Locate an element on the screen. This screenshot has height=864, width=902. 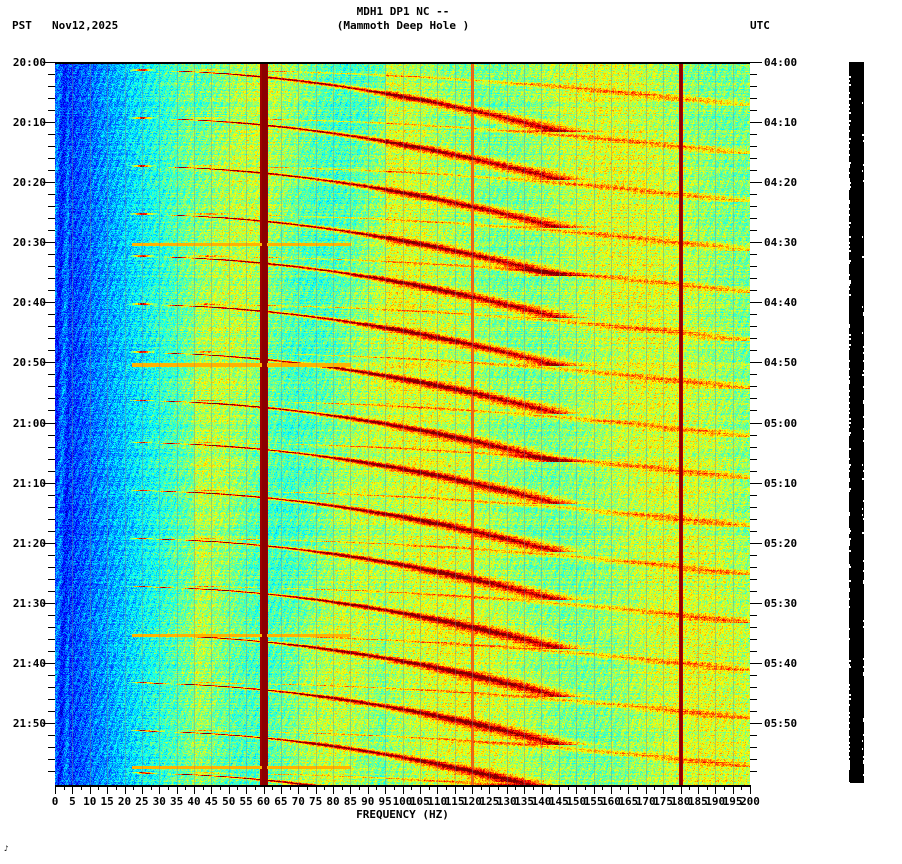
x-tick-label: 110 is located at coordinates (437, 801).